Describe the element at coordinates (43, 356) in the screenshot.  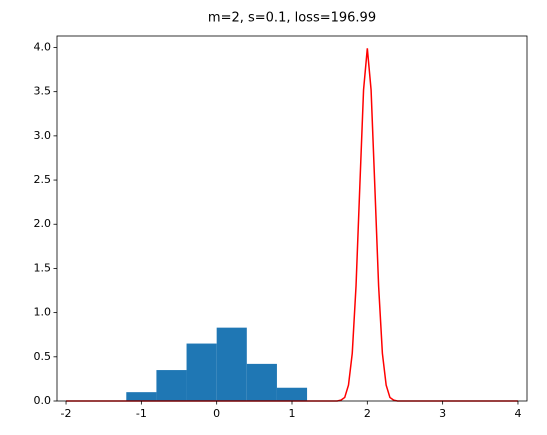
I see `y-tick-label: 0.5` at that location.